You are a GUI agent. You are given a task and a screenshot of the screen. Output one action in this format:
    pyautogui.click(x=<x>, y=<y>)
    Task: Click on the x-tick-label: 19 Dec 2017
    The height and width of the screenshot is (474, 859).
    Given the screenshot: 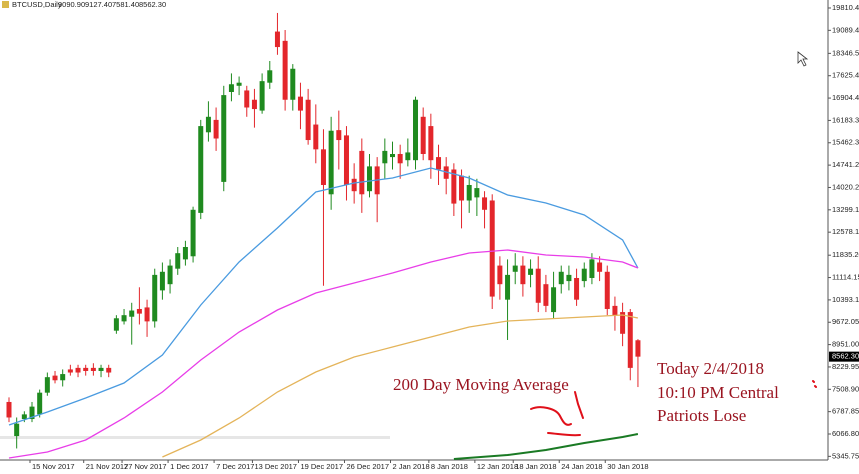 What is the action you would take?
    pyautogui.click(x=321, y=466)
    